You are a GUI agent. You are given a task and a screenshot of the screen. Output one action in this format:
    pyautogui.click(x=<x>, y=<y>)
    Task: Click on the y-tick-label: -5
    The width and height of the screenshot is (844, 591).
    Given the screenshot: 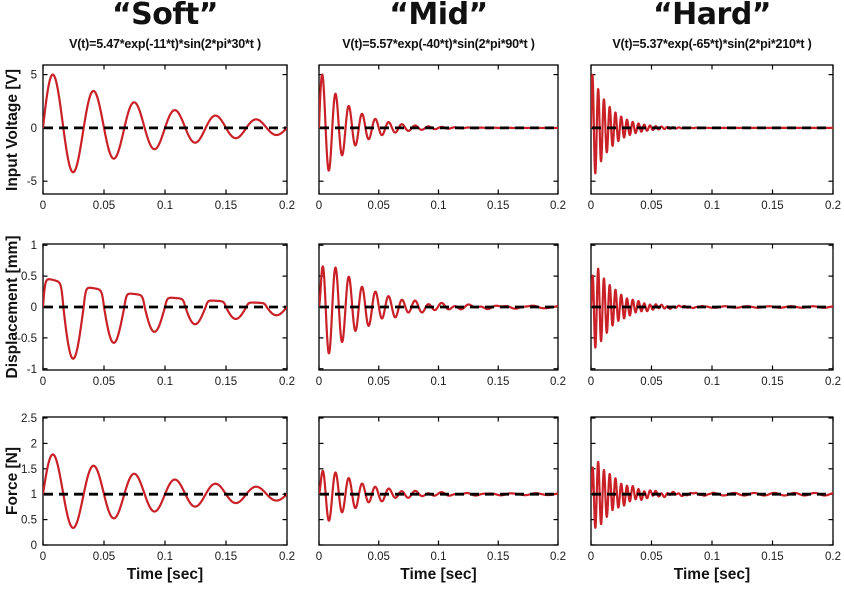 What is the action you would take?
    pyautogui.click(x=32, y=182)
    